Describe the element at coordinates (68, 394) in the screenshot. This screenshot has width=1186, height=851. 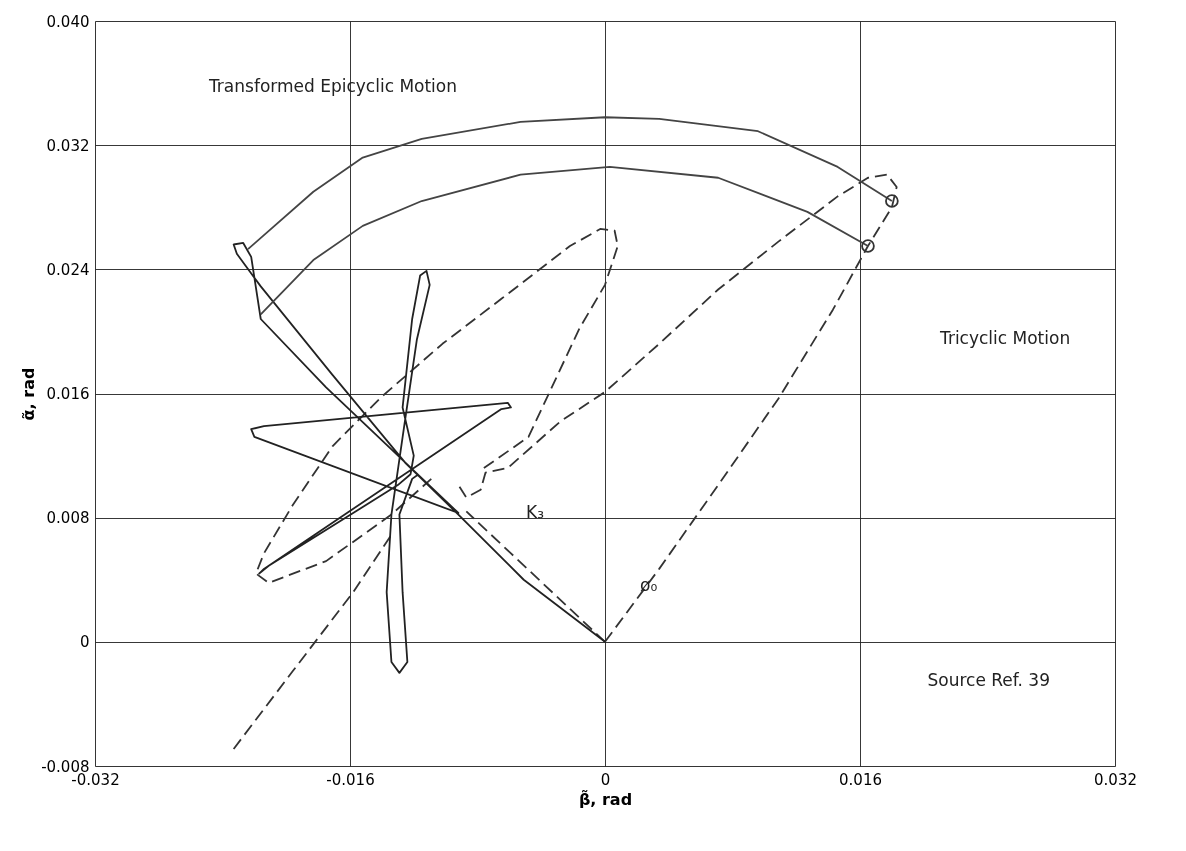
I see `y-tick-label: 0.016` at that location.